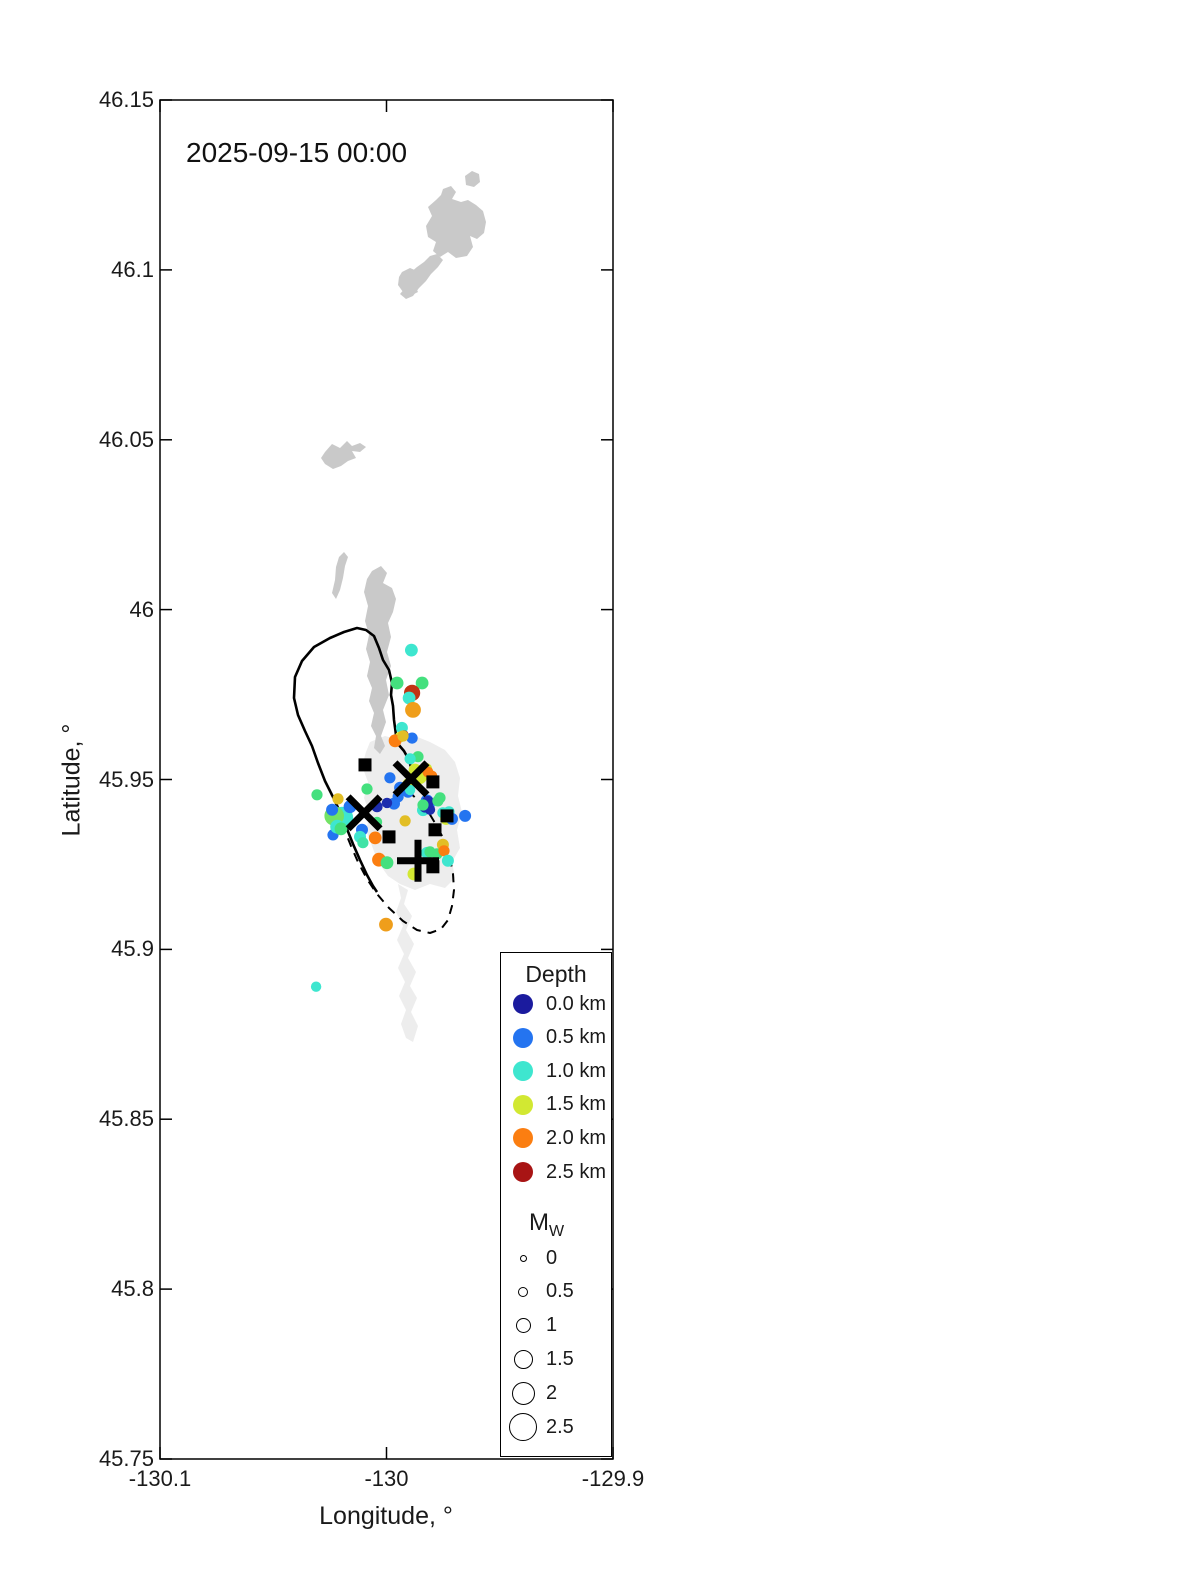 The image size is (1200, 1575). I want to click on y-tick-label: 46.15, so click(126, 99).